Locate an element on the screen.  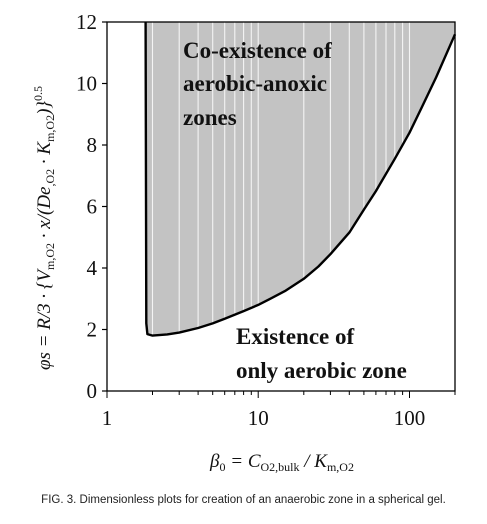
x-tick-label: 10 is located at coordinates (258, 418).